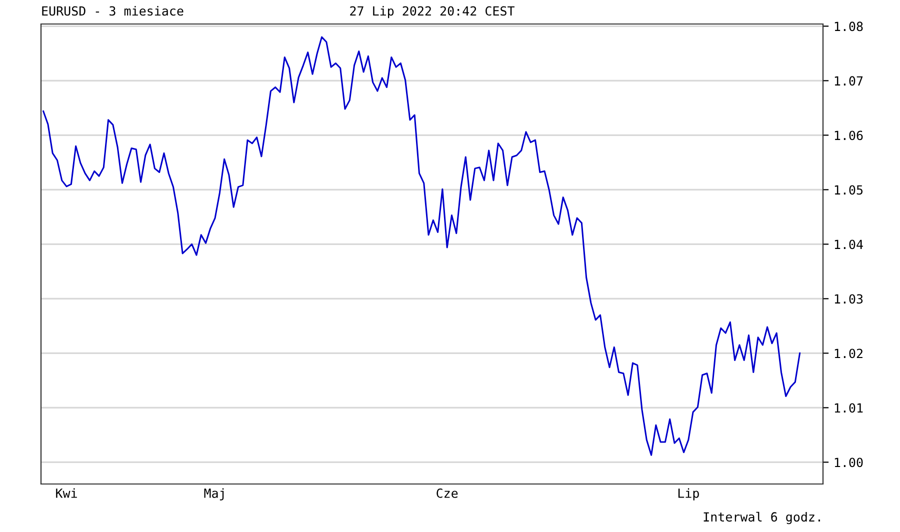  I want to click on y-tick-label: 1.00, so click(848, 463).